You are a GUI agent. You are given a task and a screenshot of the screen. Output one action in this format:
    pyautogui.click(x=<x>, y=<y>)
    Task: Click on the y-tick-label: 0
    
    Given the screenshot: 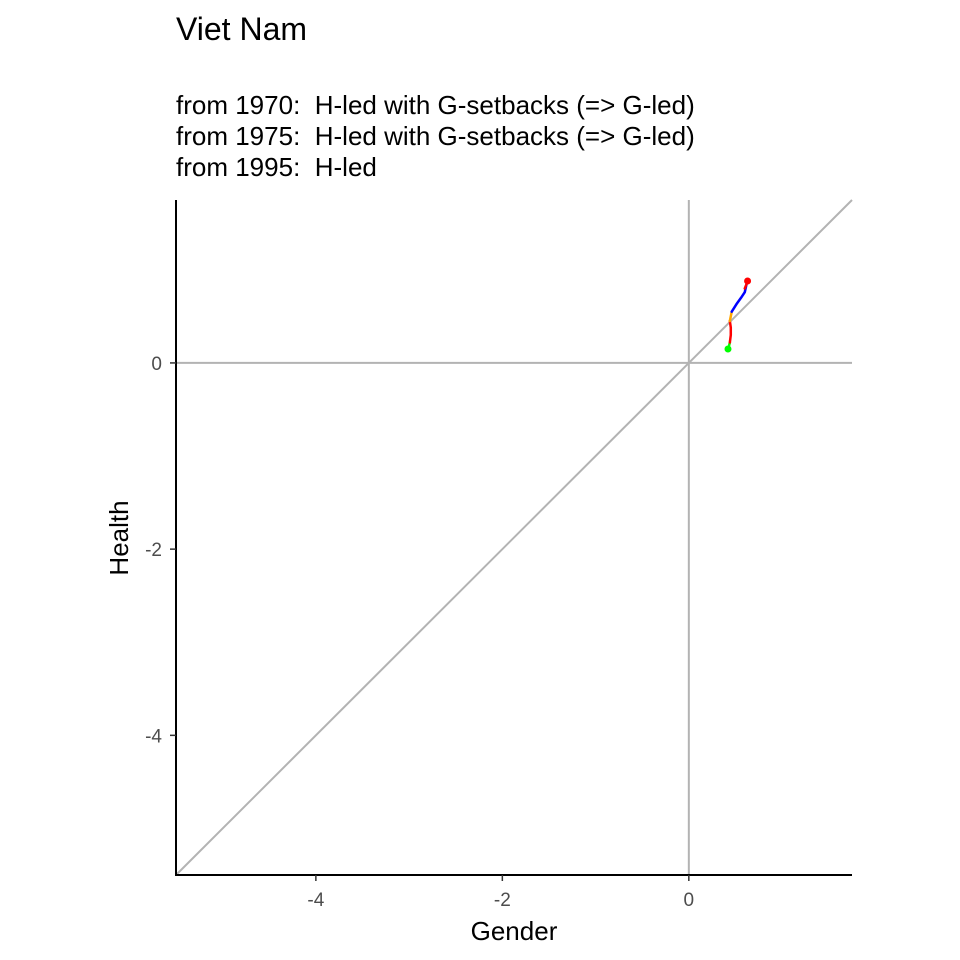 What is the action you would take?
    pyautogui.click(x=156, y=364)
    